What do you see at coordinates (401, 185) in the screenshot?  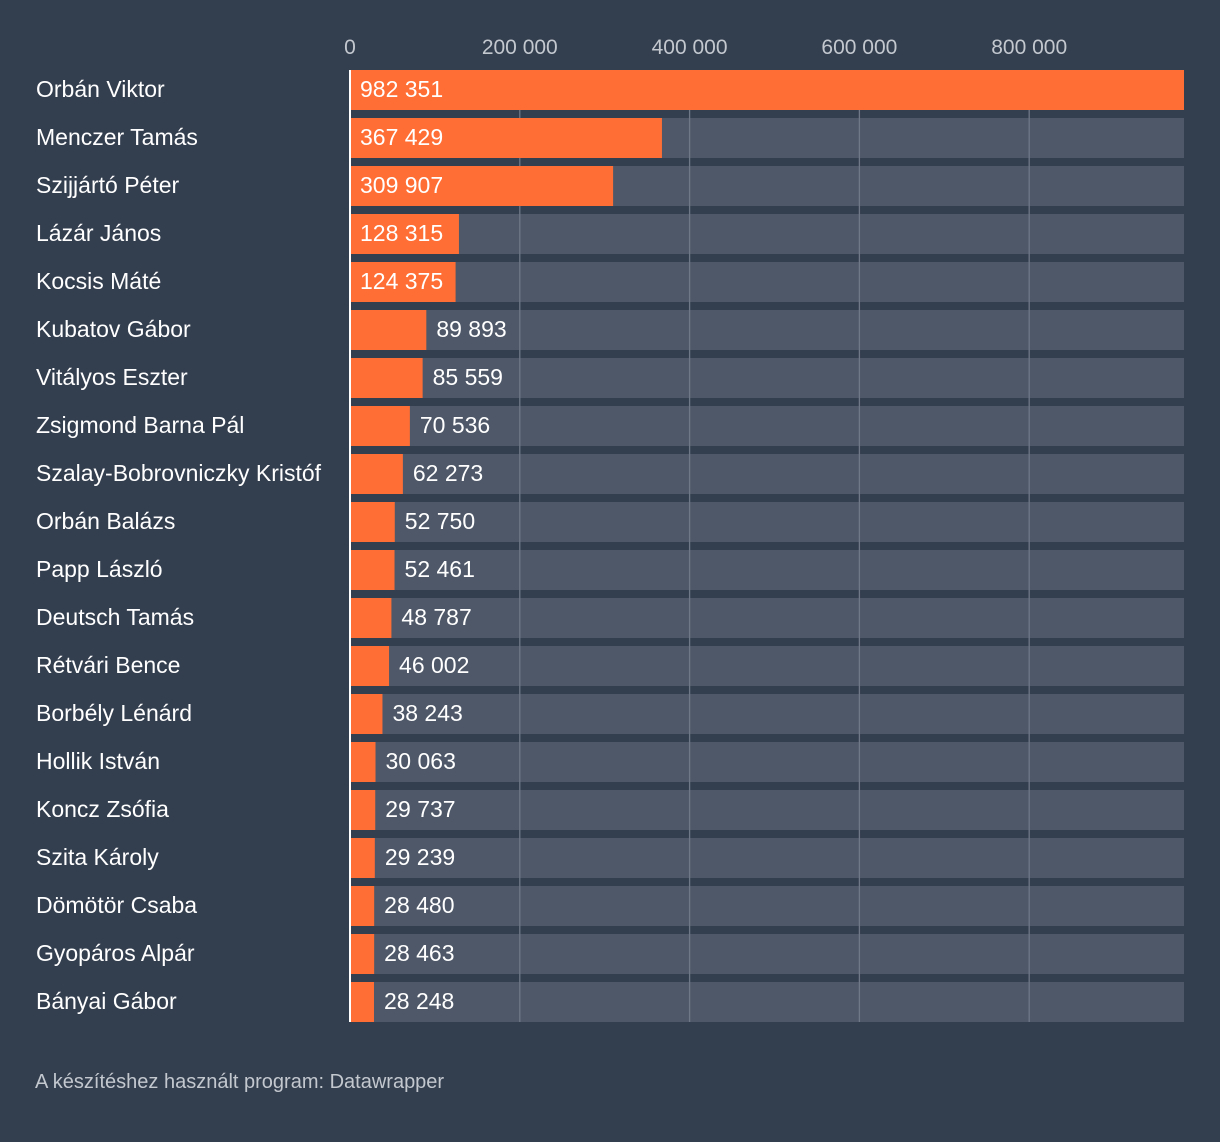 I see `data-label: 309 907` at bounding box center [401, 185].